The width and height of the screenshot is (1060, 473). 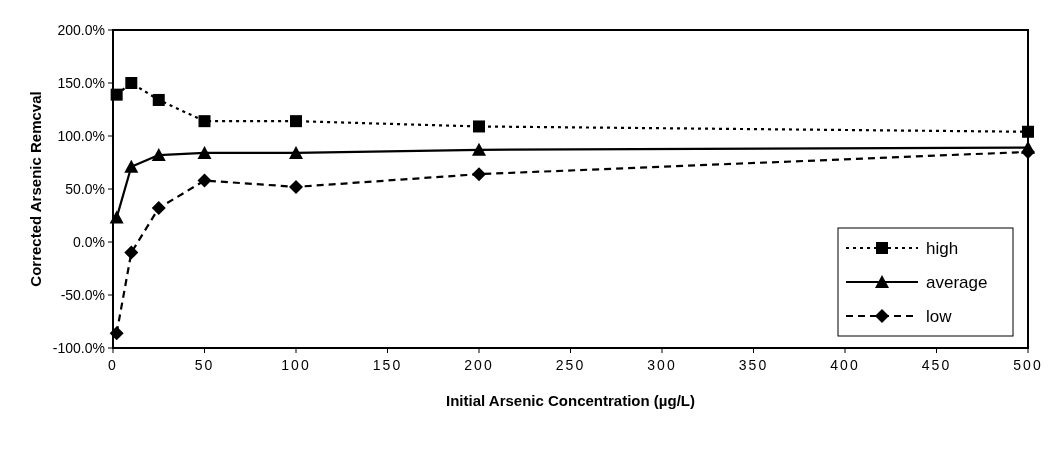 What do you see at coordinates (387, 365) in the screenshot?
I see `x-tick-label: 150` at bounding box center [387, 365].